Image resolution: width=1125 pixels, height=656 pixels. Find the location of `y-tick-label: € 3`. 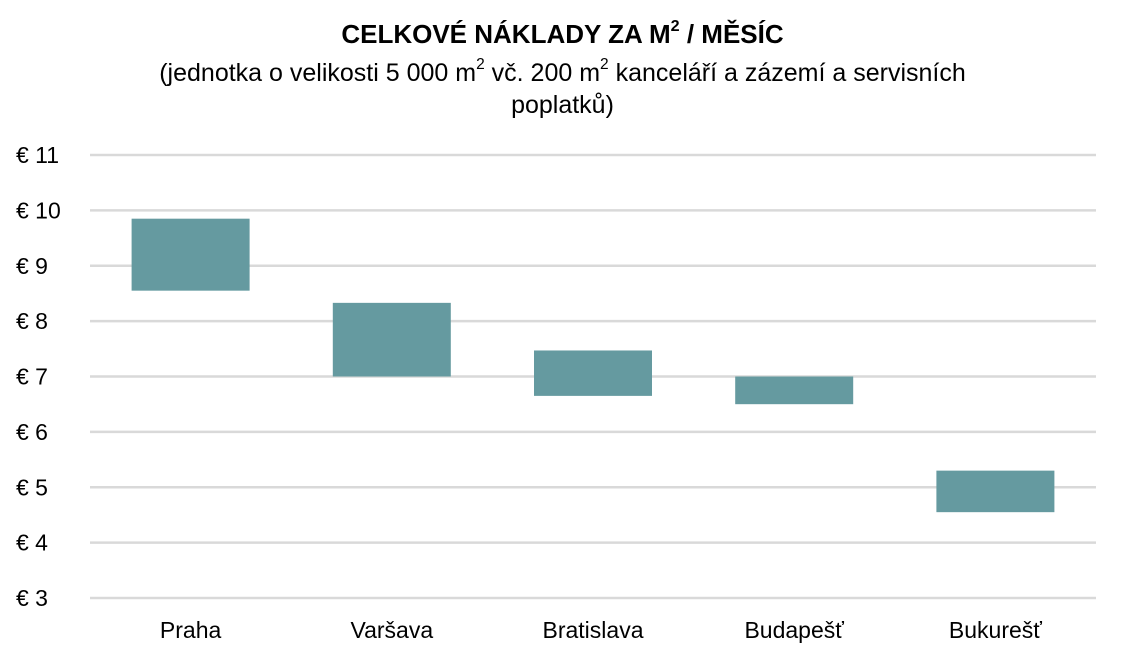

y-tick-label: € 3 is located at coordinates (32, 598).